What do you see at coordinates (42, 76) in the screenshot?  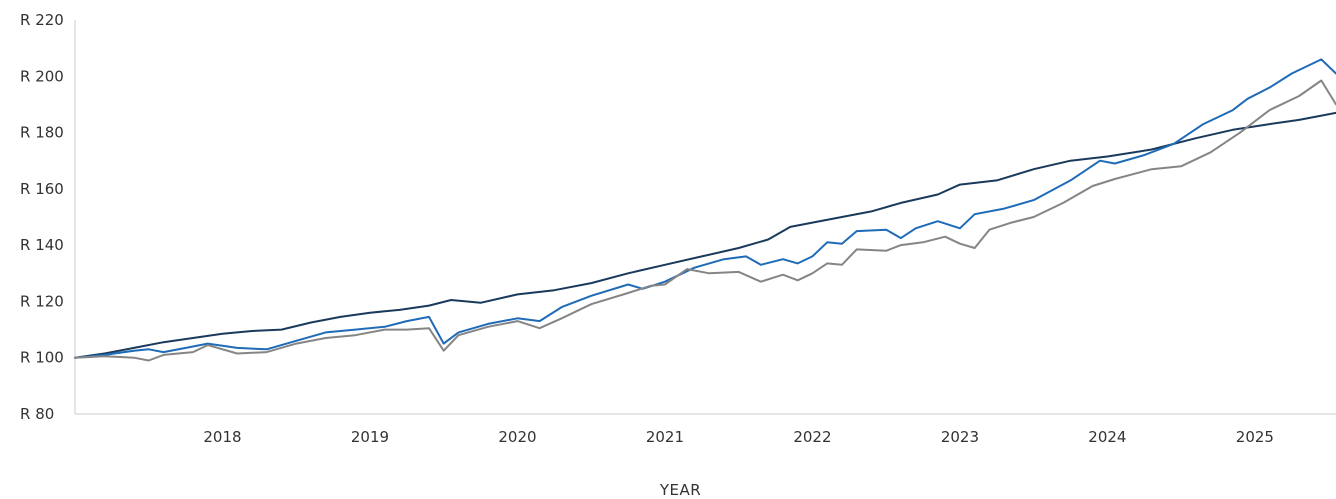 I see `y-tick-label: R 200` at bounding box center [42, 76].